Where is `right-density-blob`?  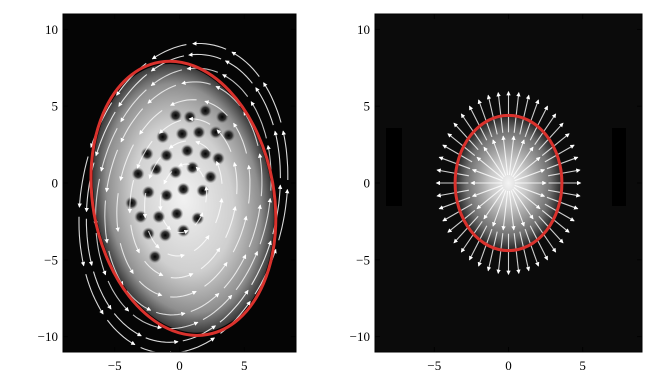 right-density-blob is located at coordinates (508, 183).